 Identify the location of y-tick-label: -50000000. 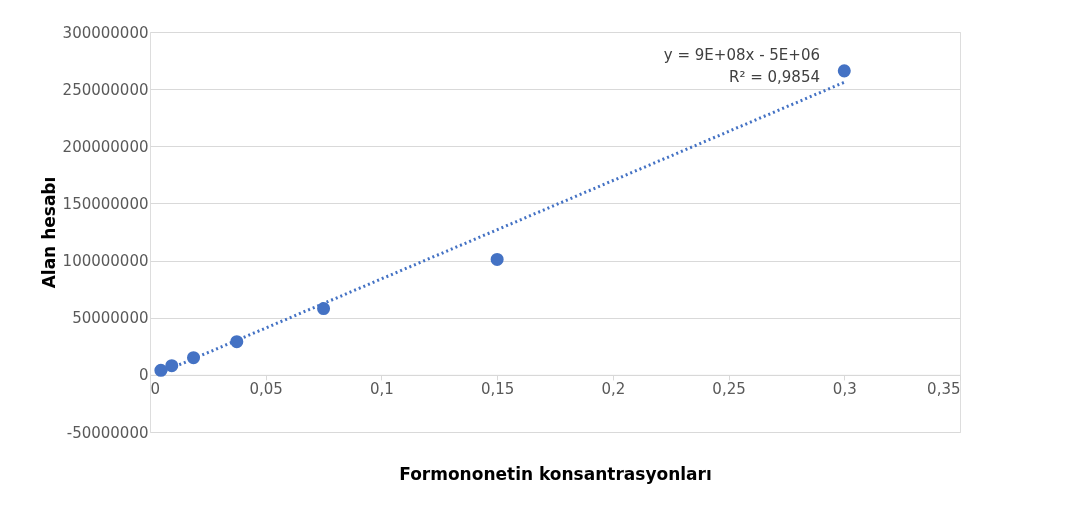
(107, 432).